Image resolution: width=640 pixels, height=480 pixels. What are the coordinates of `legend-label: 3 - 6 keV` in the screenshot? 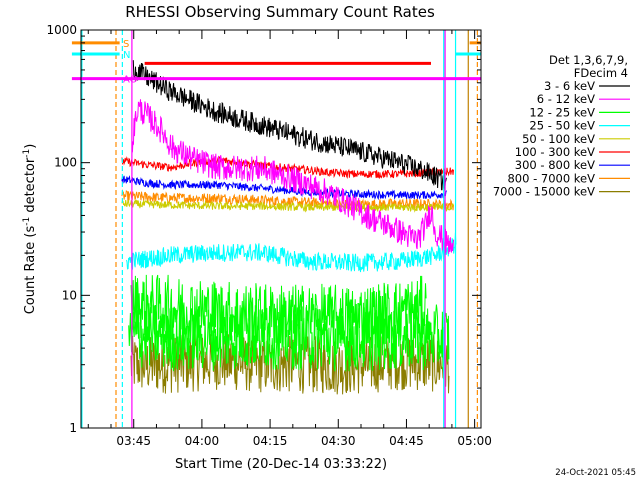 It's located at (569, 86).